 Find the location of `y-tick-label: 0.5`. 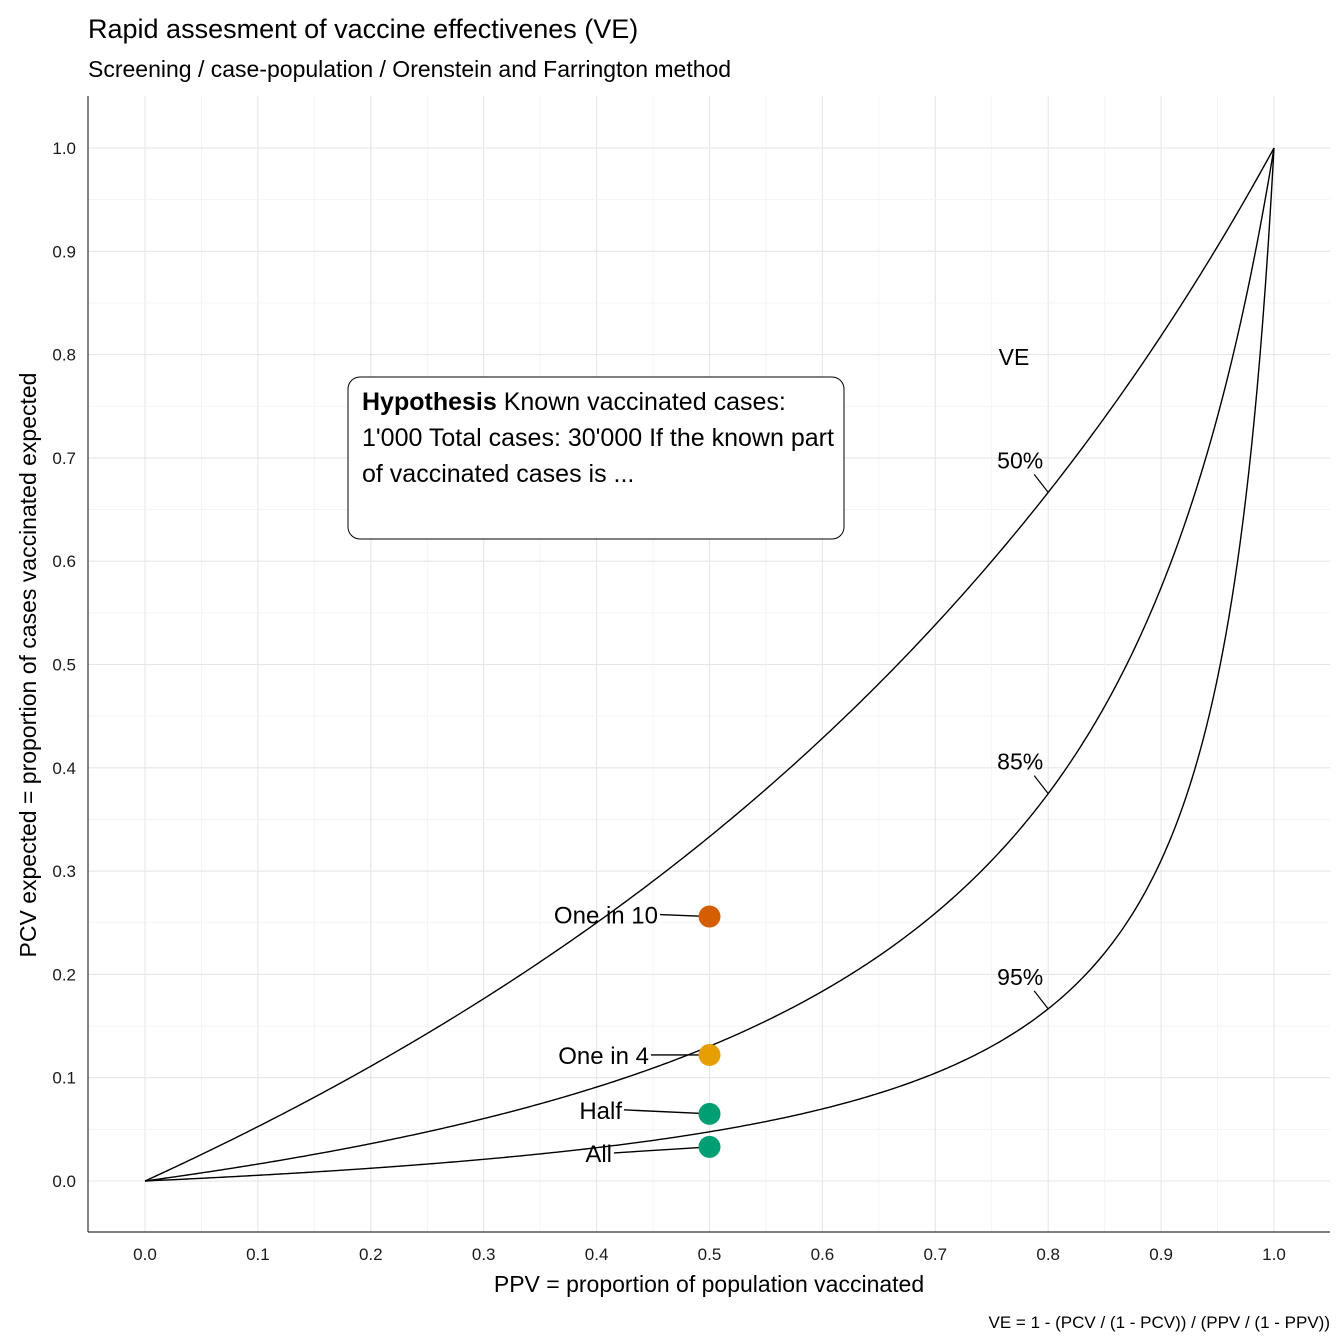

y-tick-label: 0.5 is located at coordinates (64, 665).